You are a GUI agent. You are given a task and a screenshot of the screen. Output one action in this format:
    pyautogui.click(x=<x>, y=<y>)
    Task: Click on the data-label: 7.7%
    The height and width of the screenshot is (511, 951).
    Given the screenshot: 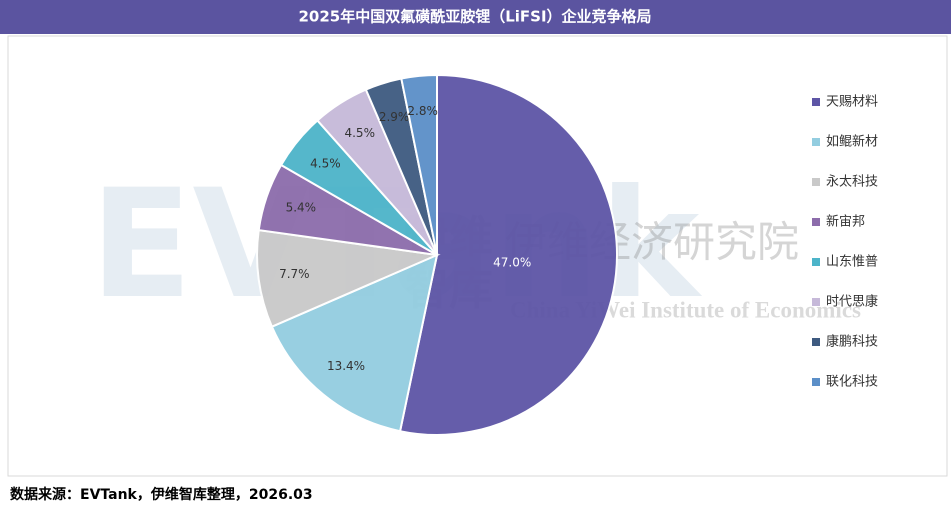 What is the action you would take?
    pyautogui.click(x=294, y=274)
    